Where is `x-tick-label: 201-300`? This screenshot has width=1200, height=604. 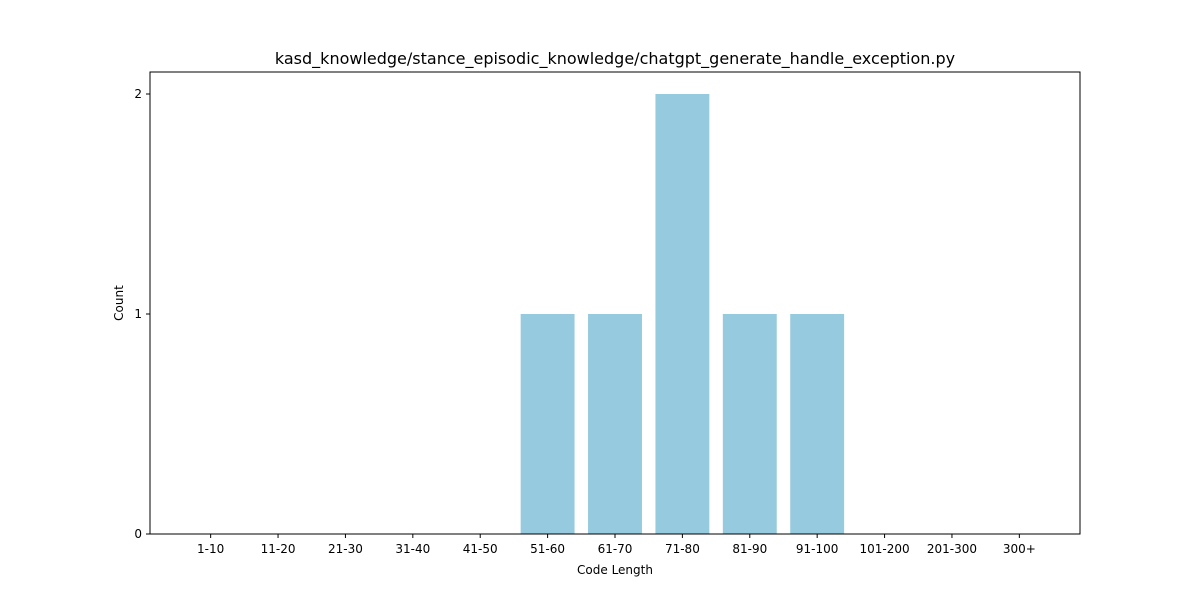
x-tick-label: 201-300 is located at coordinates (952, 549).